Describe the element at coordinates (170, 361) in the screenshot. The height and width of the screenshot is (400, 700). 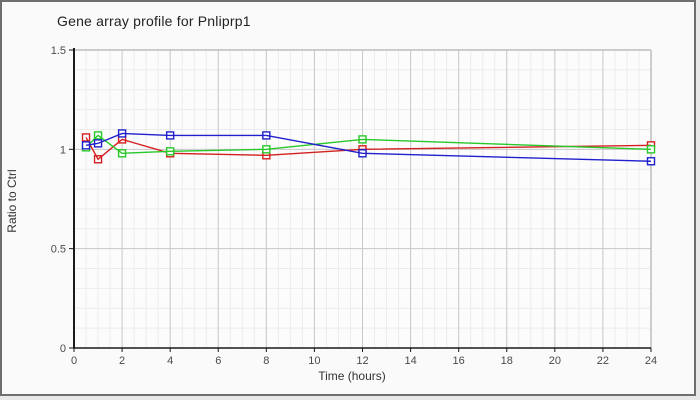
I see `x-tick-label: 4` at that location.